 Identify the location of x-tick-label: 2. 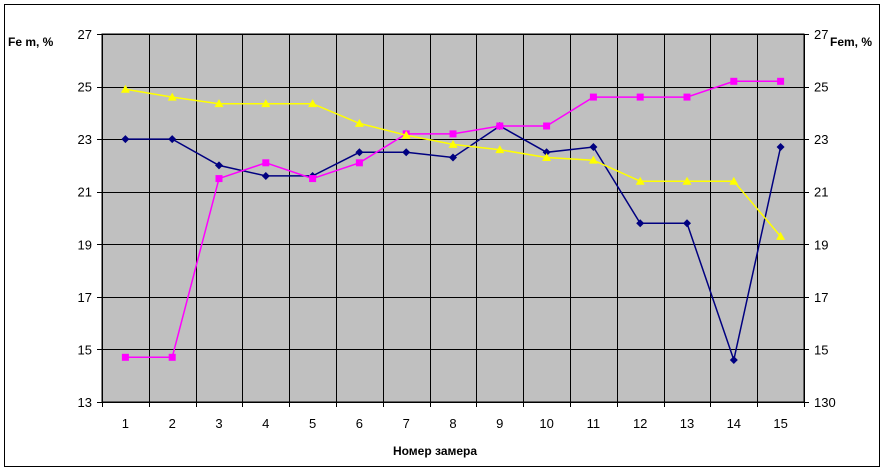
(172, 423).